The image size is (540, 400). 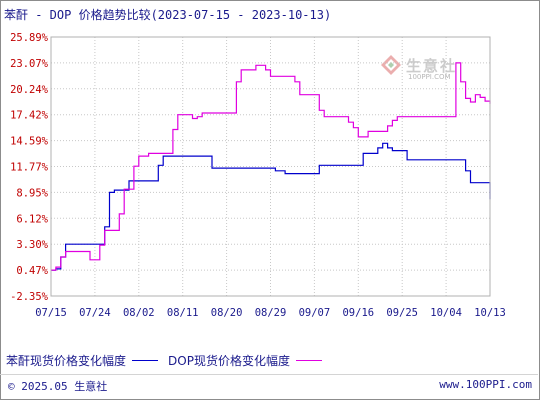 What do you see at coordinates (58, 386) in the screenshot?
I see `copyright-text: © 2025.05 生意社` at bounding box center [58, 386].